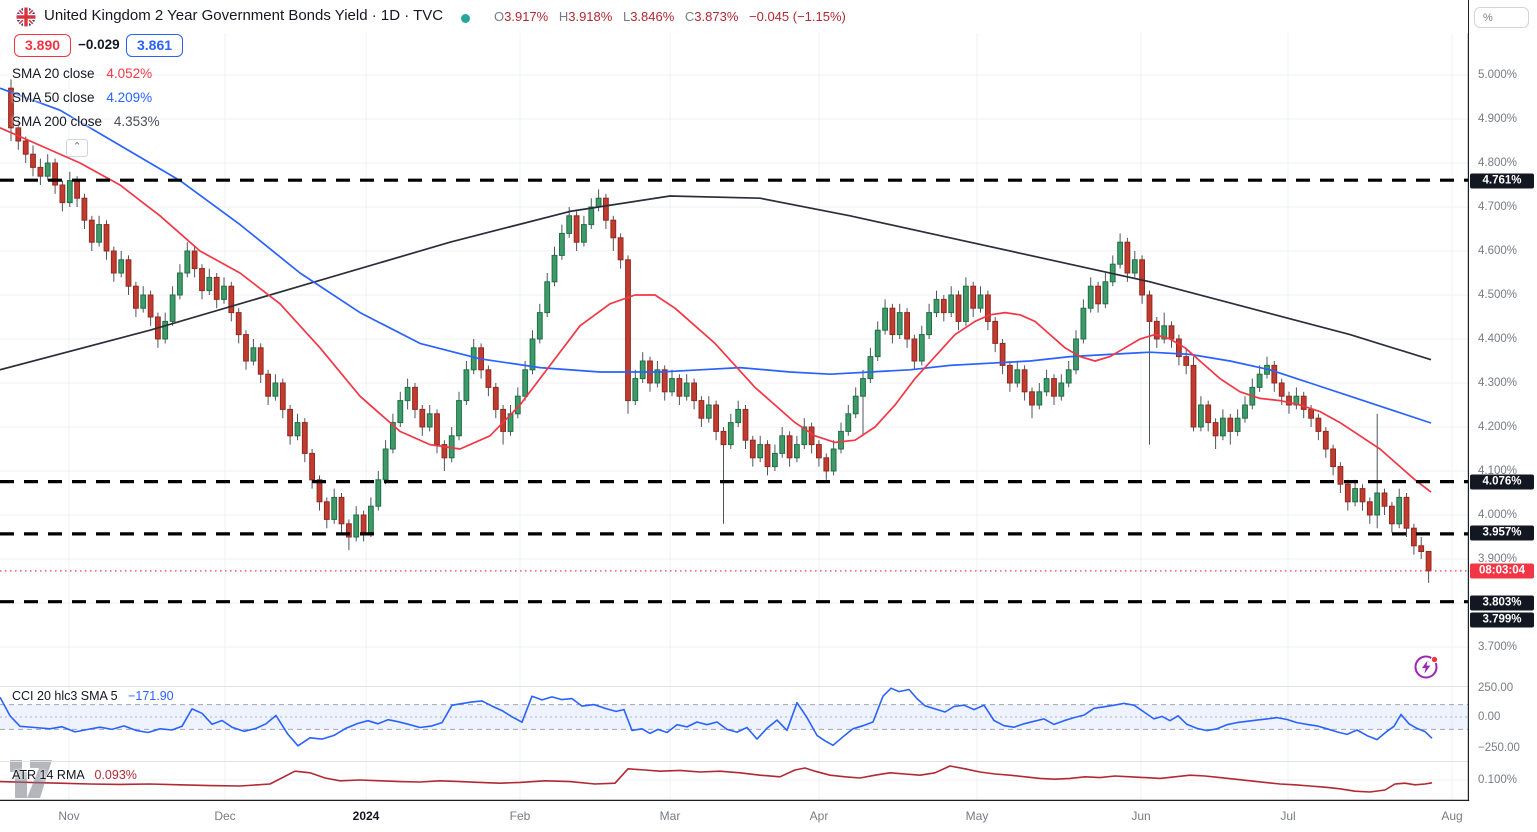  I want to click on time-axis-label: Jul, so click(1288, 816).